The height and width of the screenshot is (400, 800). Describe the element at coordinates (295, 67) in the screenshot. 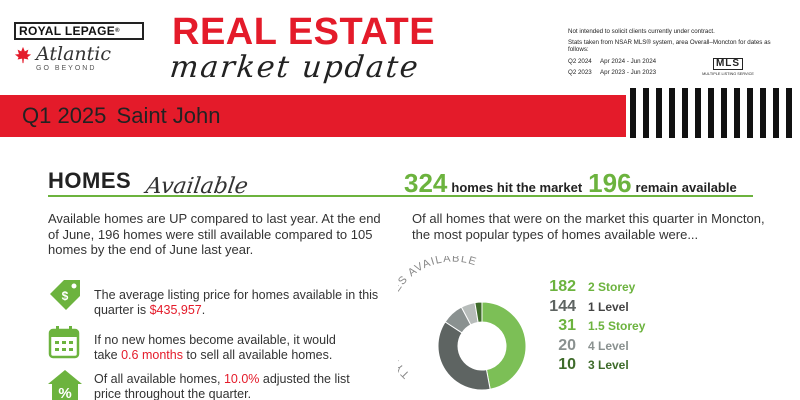

I see `page-subtitle: market update` at that location.